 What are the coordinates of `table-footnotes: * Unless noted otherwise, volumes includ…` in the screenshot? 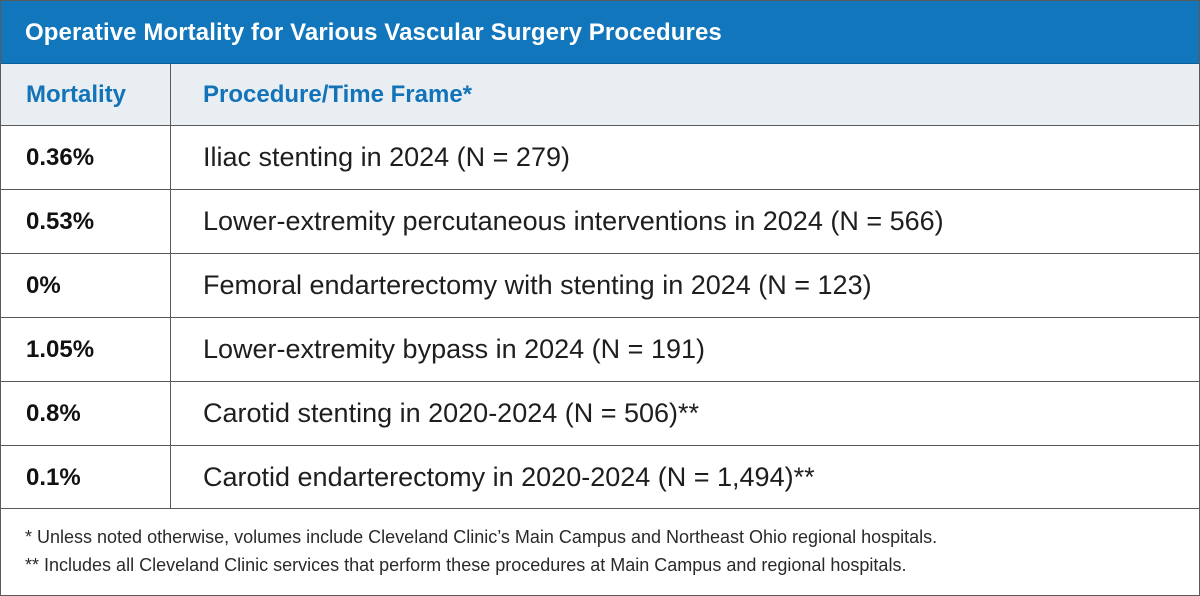 It's located at (600, 544).